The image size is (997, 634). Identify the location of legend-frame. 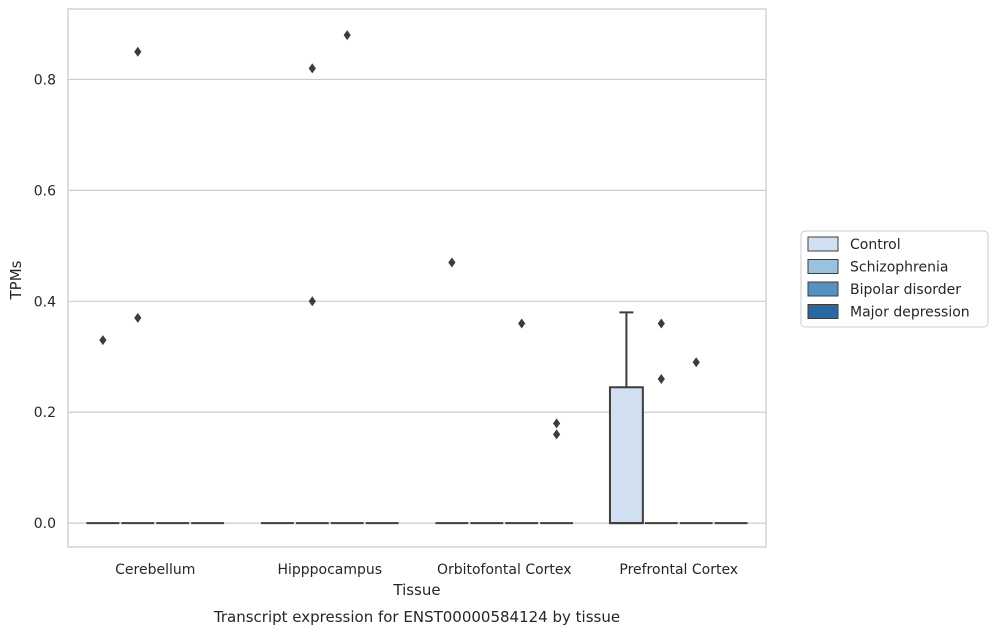
(894, 279).